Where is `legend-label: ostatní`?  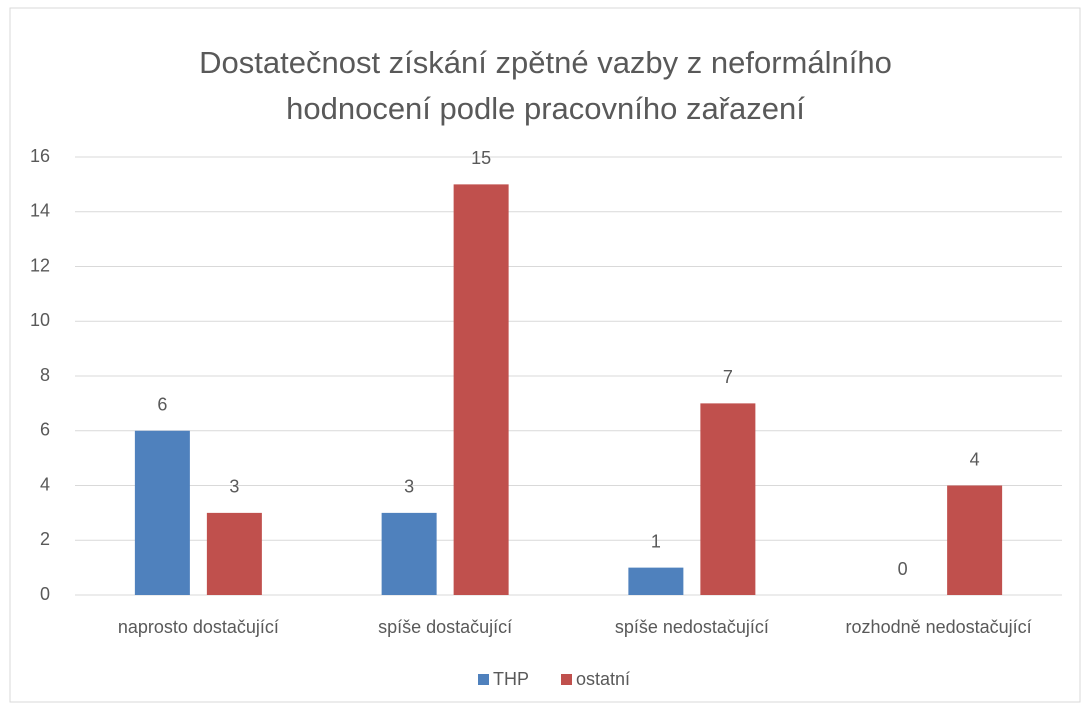 legend-label: ostatní is located at coordinates (603, 679).